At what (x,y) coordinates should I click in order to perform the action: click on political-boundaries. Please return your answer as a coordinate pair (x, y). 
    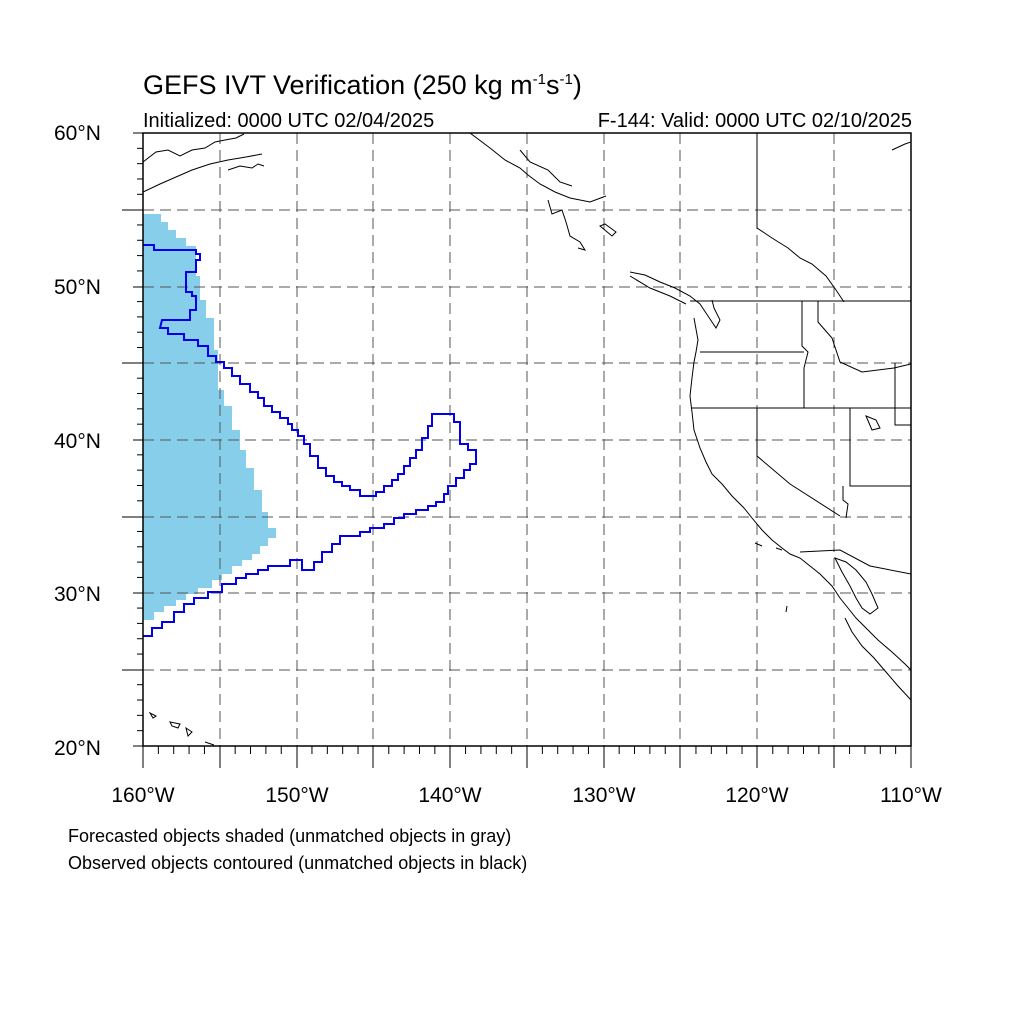
    Looking at the image, I should click on (800, 354).